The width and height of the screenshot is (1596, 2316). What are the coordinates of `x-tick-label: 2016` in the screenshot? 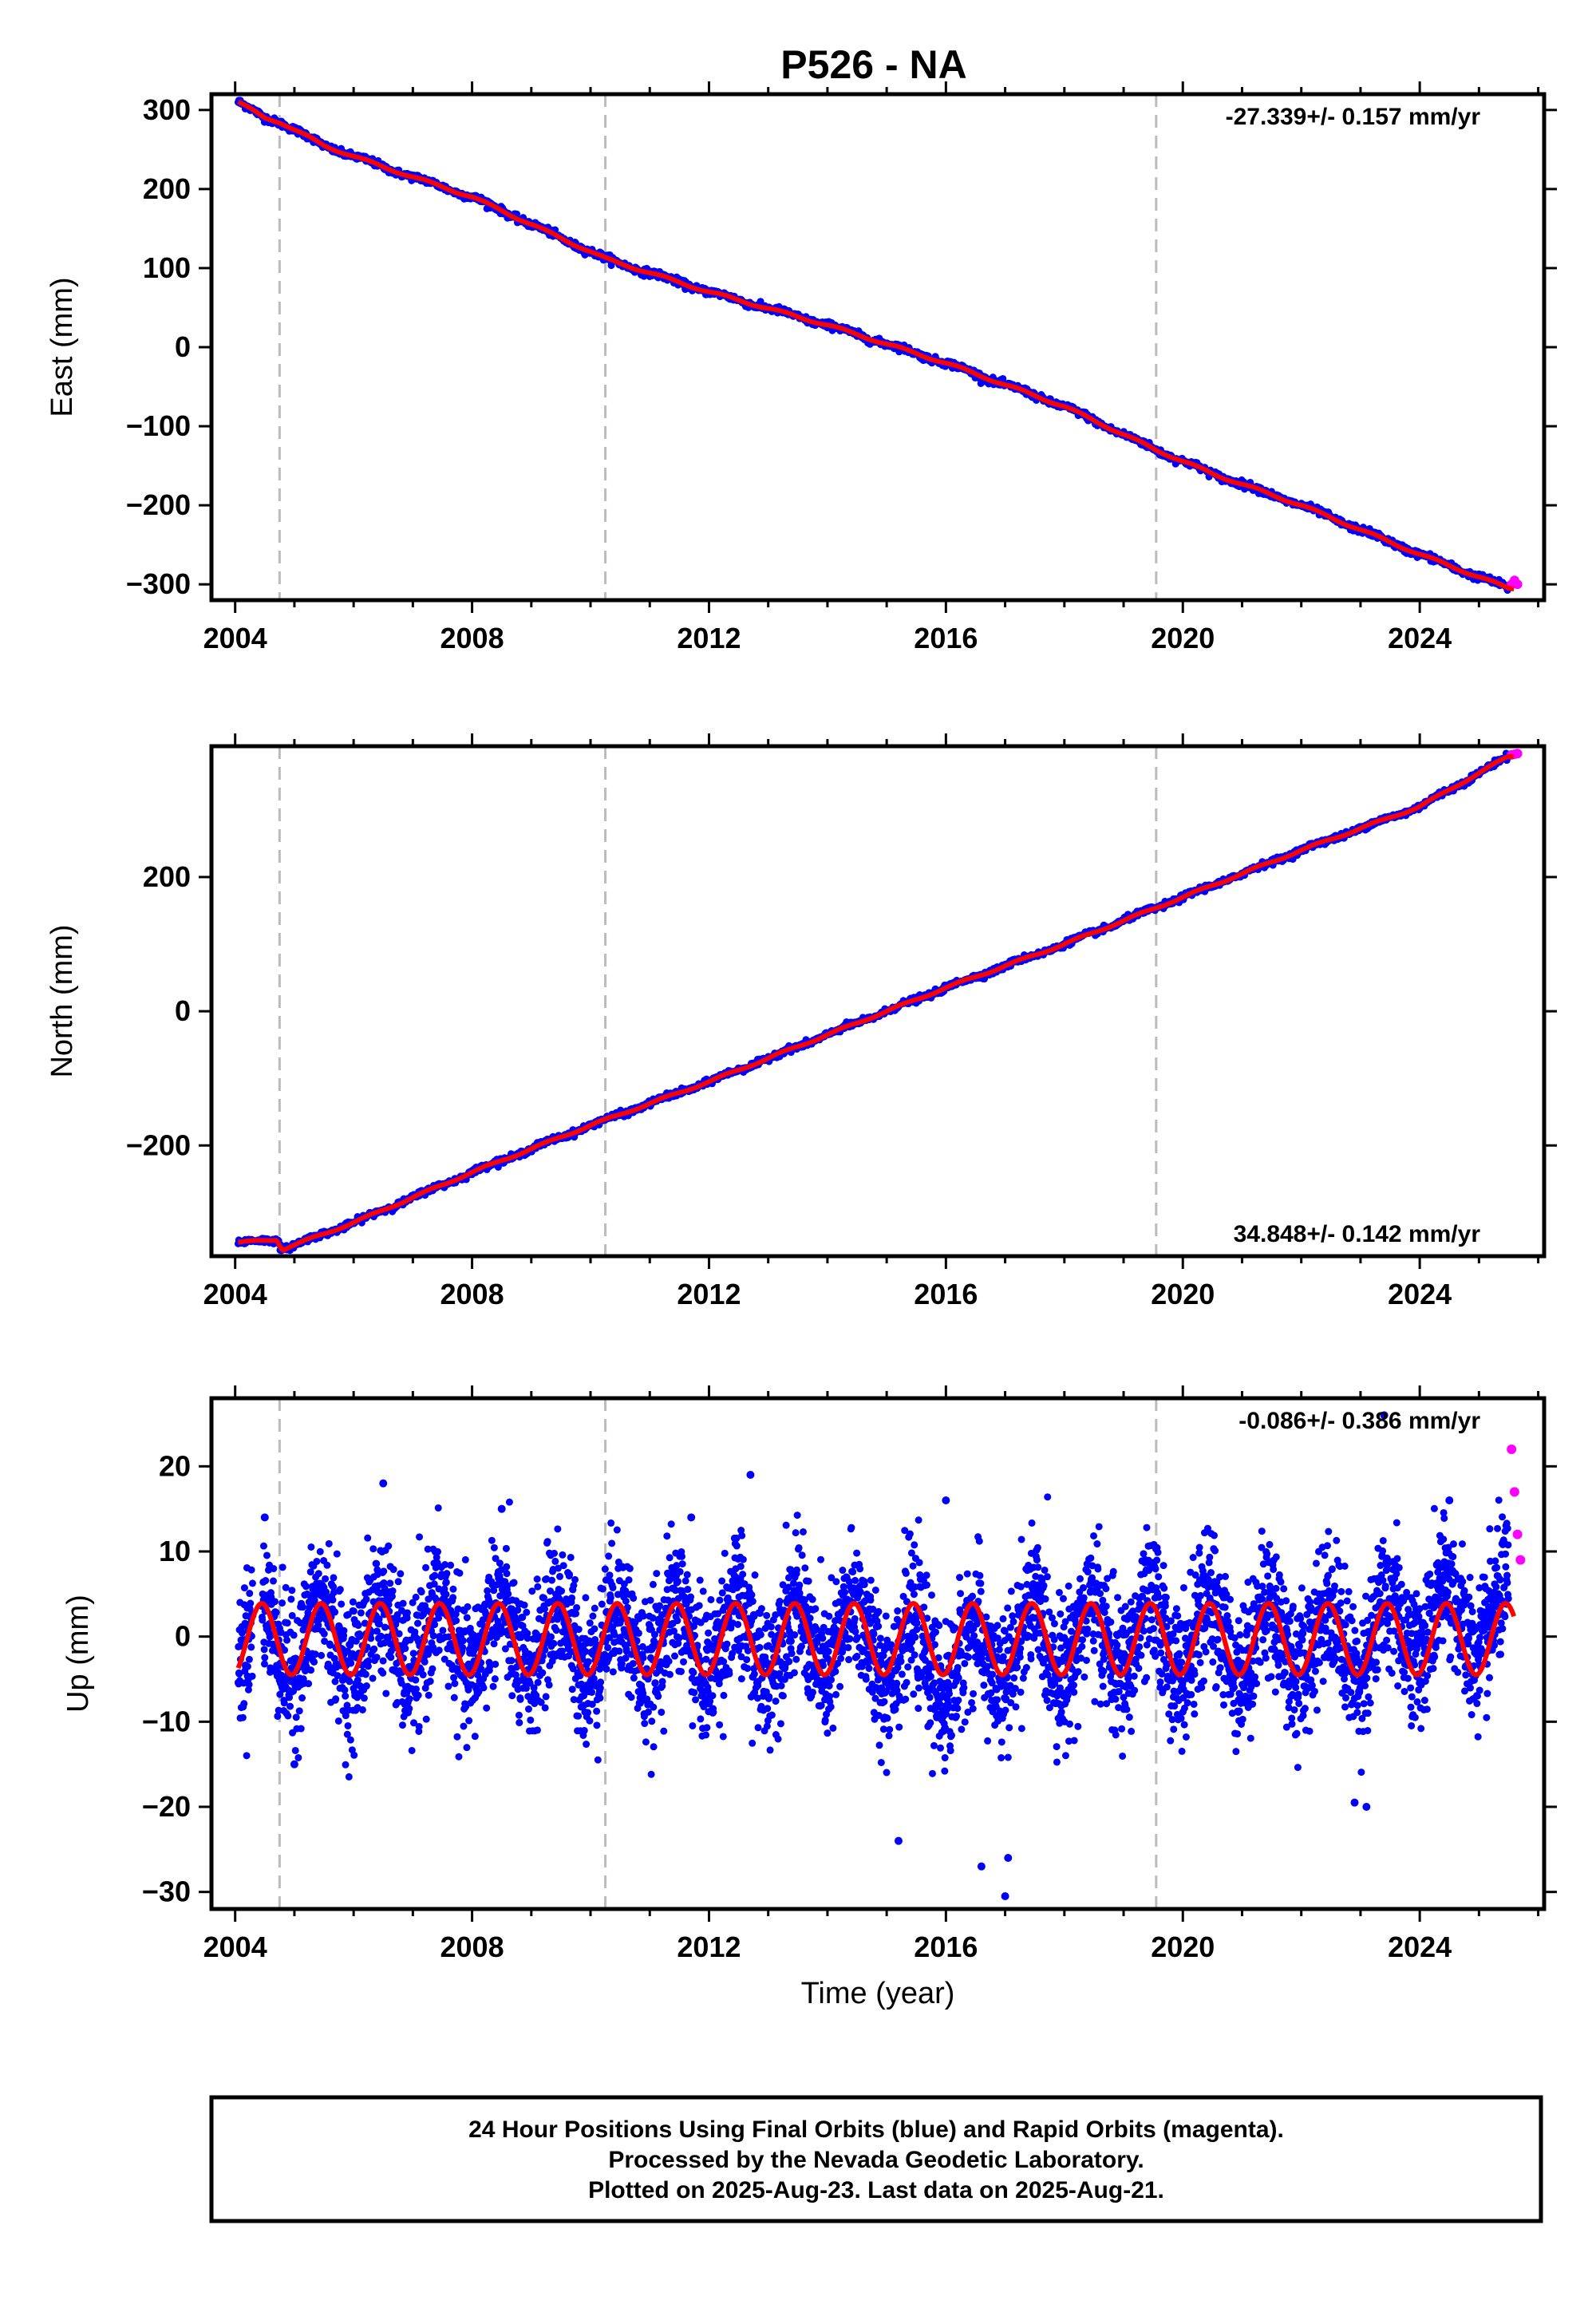 It's located at (946, 1294).